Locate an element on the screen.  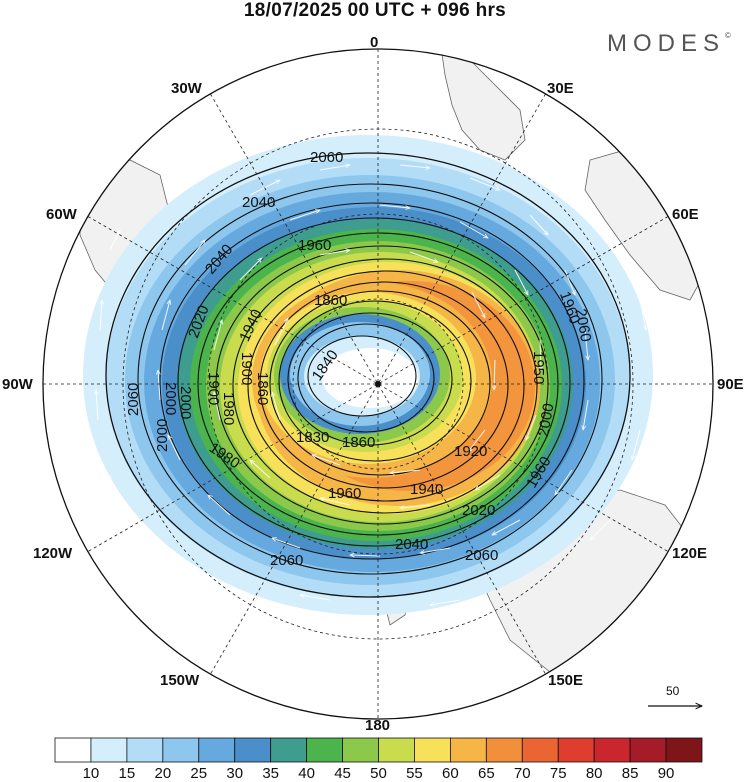
colorbar-tick-label: 25 is located at coordinates (199, 773).